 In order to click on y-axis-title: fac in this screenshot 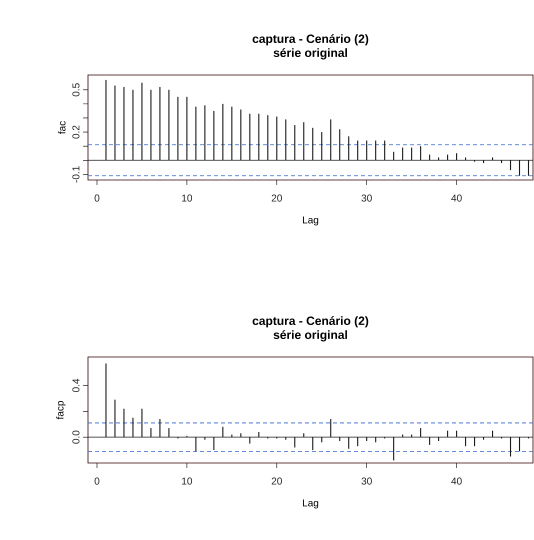, I will do `click(62, 127)`.